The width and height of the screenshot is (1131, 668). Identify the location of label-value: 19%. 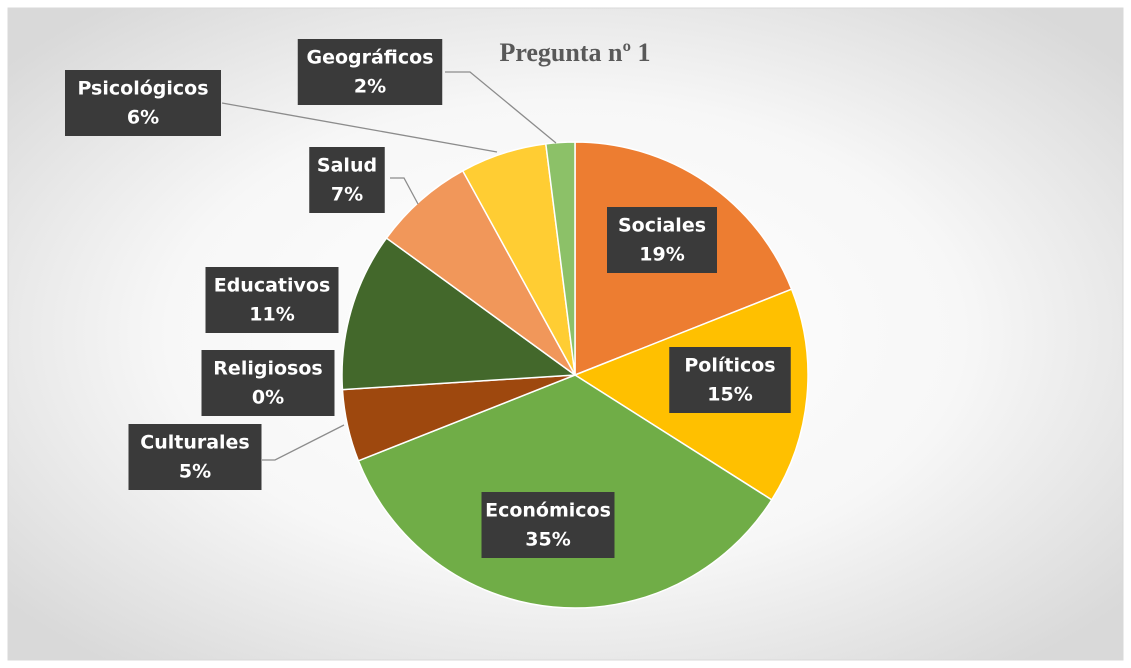
(661, 255).